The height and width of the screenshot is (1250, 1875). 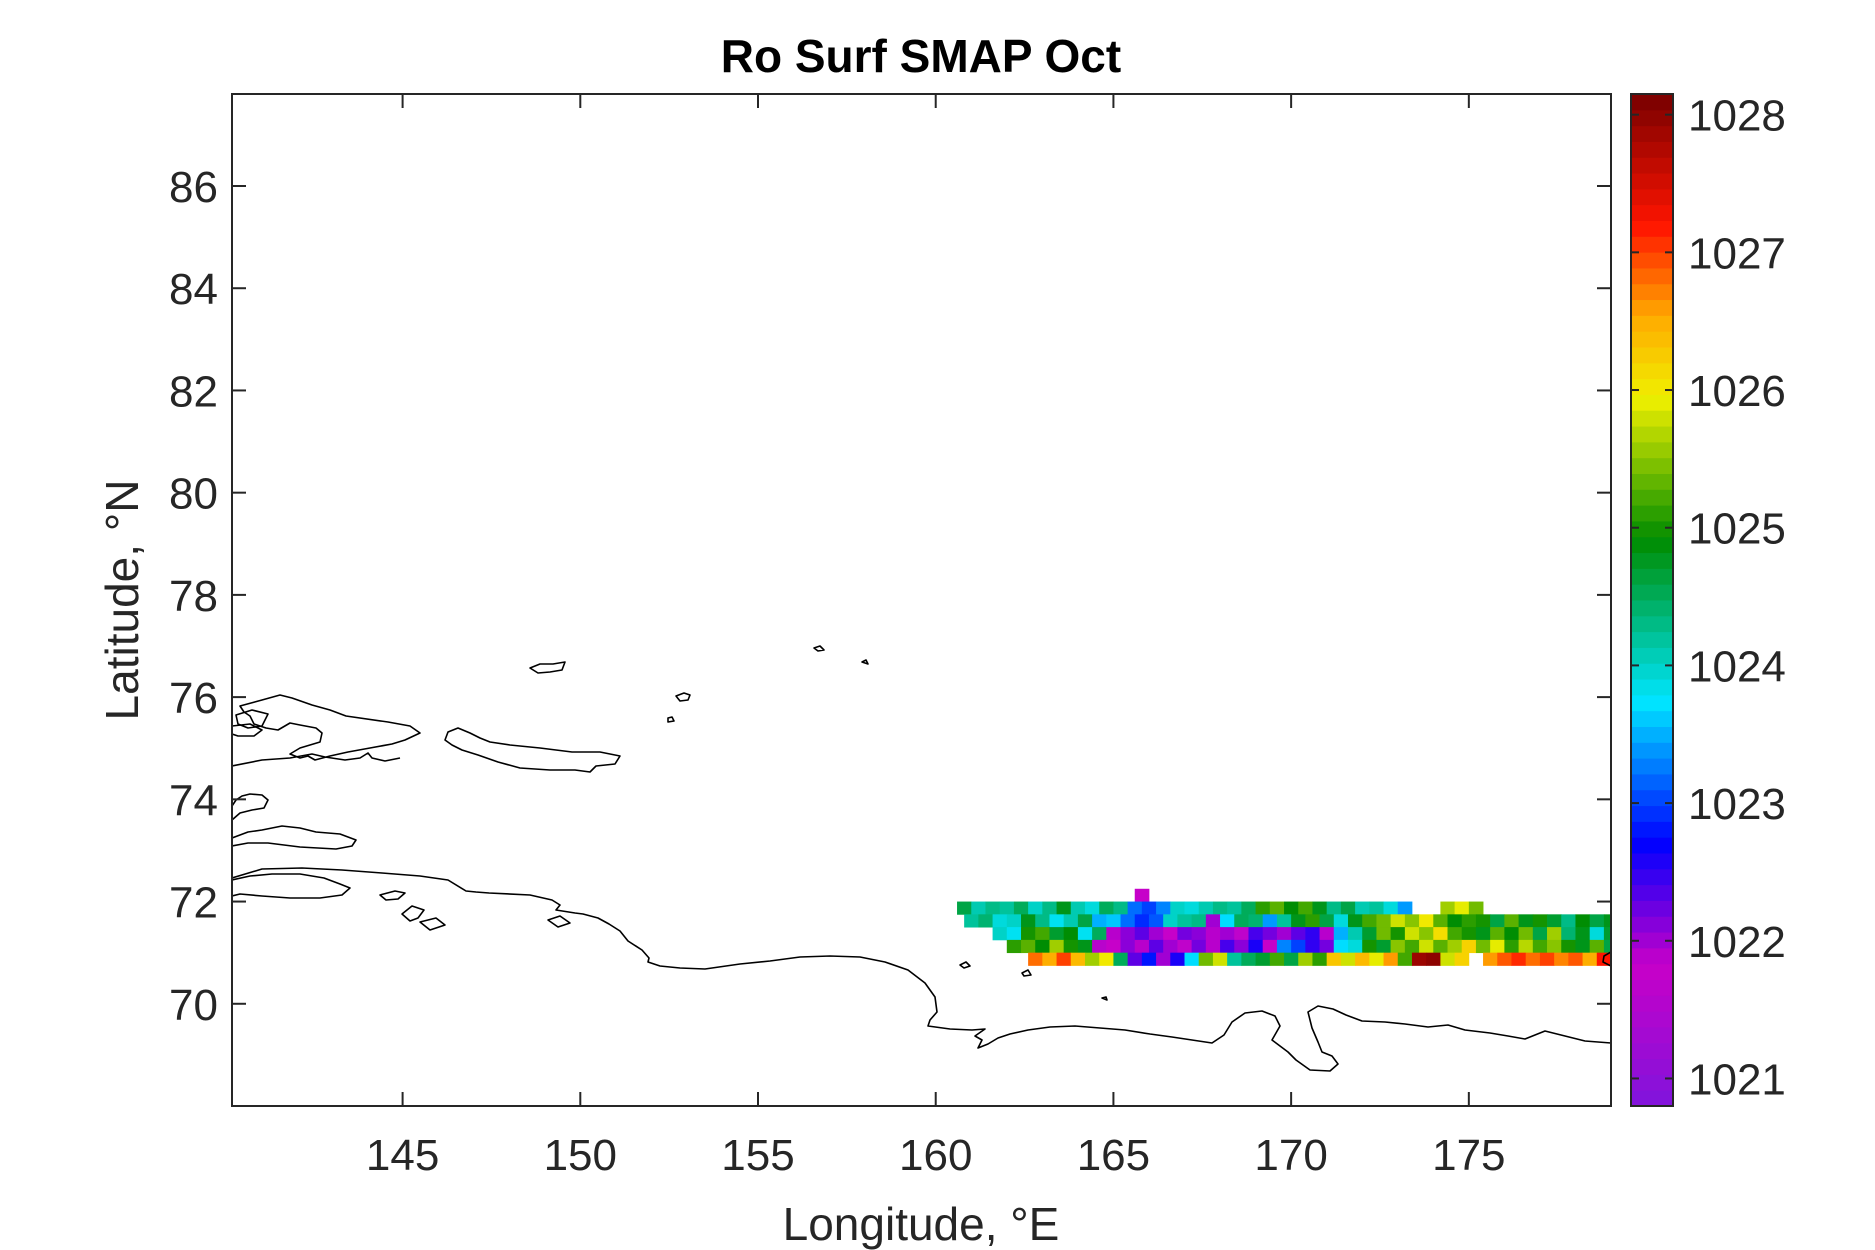 I want to click on heatmap-cell-r5-c41, so click(x=1618, y=959).